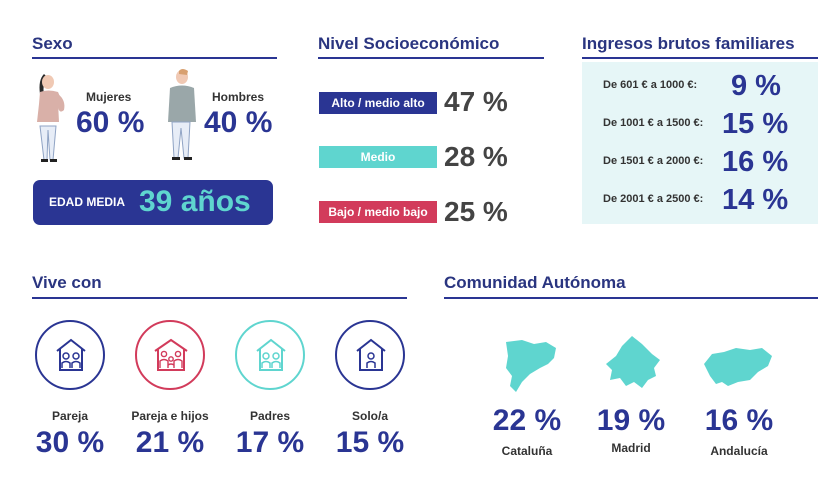  What do you see at coordinates (195, 201) in the screenshot?
I see `age-value: 39 años` at bounding box center [195, 201].